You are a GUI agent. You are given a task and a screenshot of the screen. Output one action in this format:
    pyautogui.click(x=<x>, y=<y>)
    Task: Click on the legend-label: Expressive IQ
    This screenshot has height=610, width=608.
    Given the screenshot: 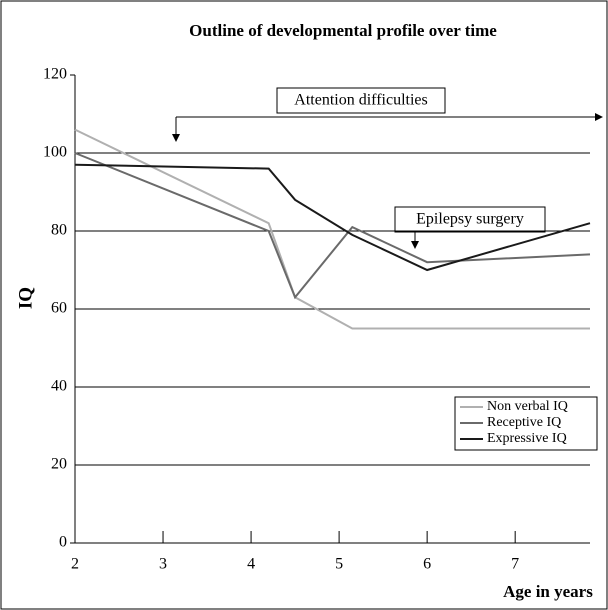 What is the action you would take?
    pyautogui.click(x=527, y=438)
    